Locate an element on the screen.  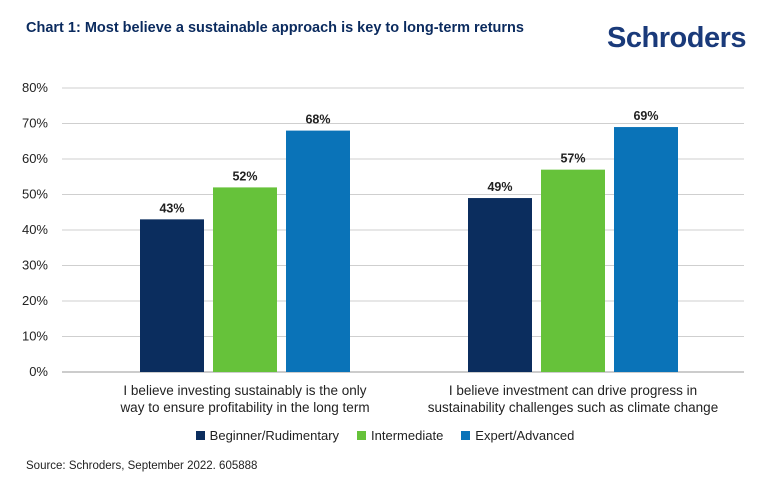
y-tick-label: 0% is located at coordinates (38, 371).